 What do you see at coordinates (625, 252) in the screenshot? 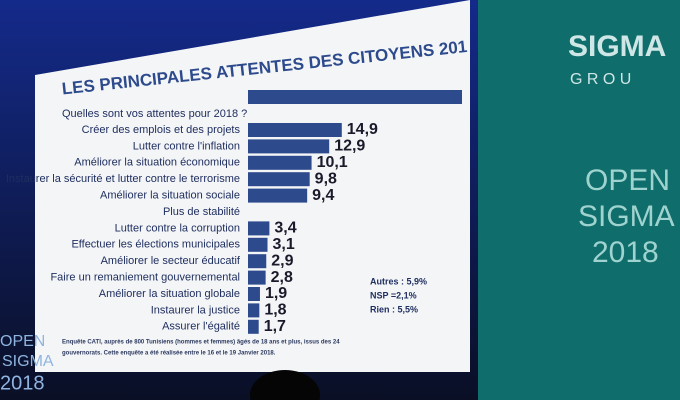
I see `panel-text: 2018` at bounding box center [625, 252].